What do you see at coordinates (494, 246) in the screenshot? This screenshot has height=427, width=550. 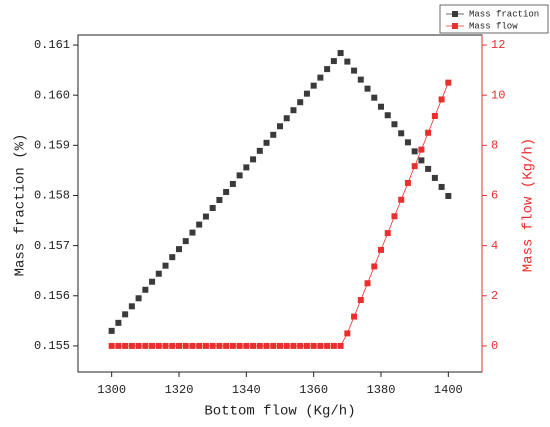 I see `y2-tick-label: 4` at bounding box center [494, 246].